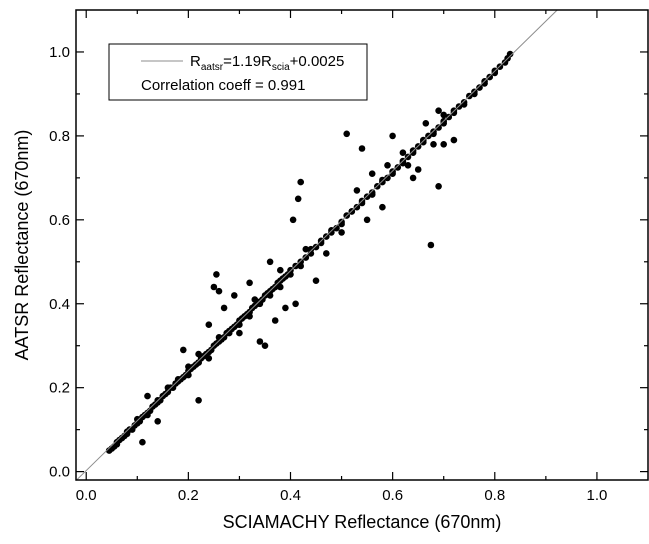 The image size is (649, 544). What do you see at coordinates (362, 522) in the screenshot?
I see `x-axis-label: SCIAMACHY Reflectance (670nm)` at bounding box center [362, 522].